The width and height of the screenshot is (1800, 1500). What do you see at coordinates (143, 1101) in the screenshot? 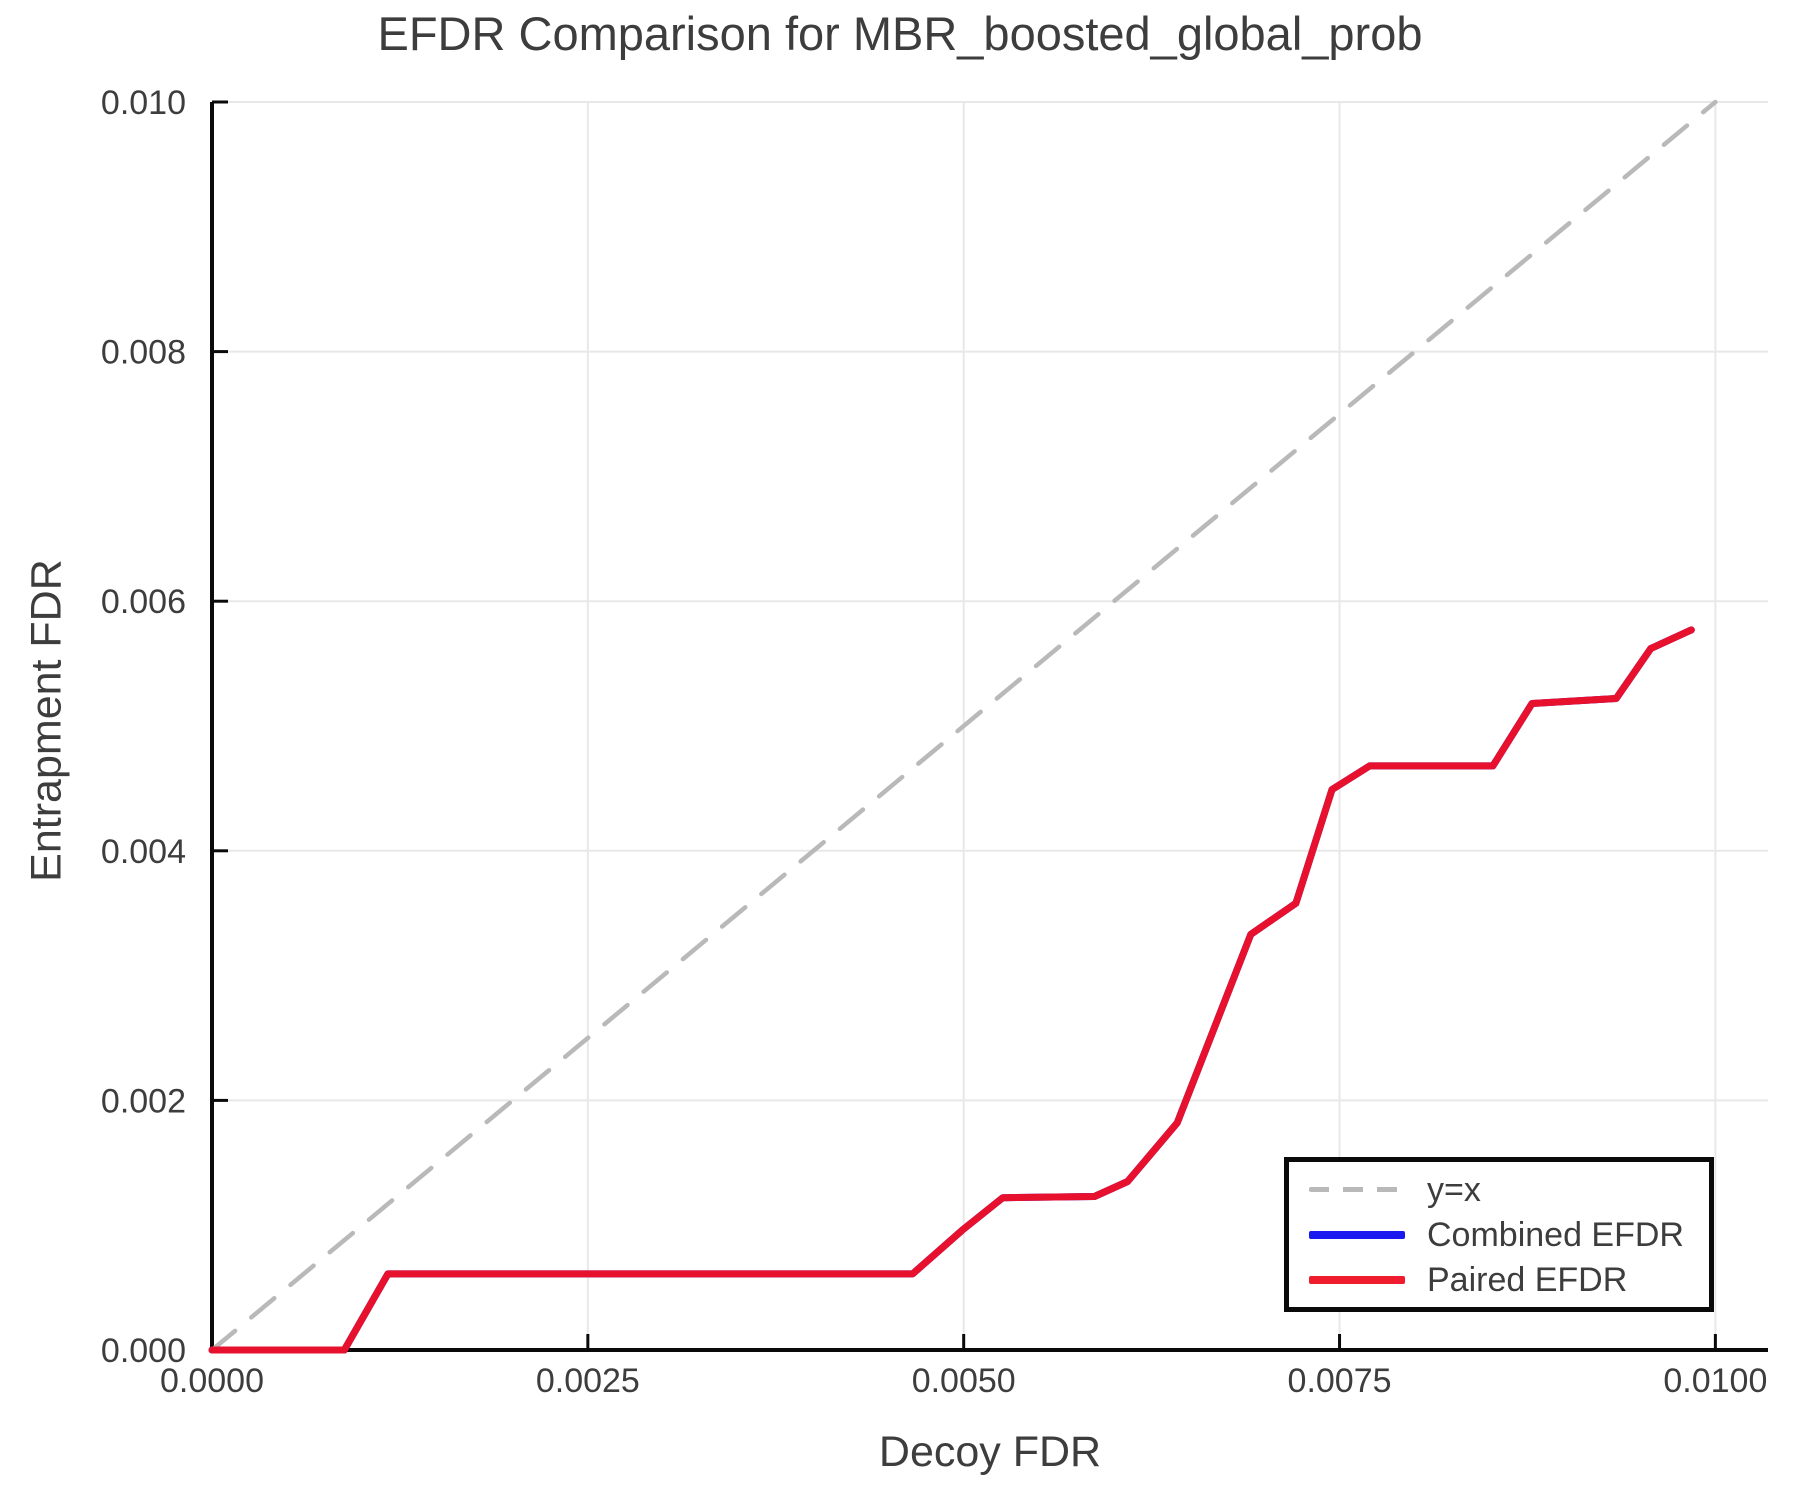
I see `y-tick-label: 0.002` at bounding box center [143, 1101].